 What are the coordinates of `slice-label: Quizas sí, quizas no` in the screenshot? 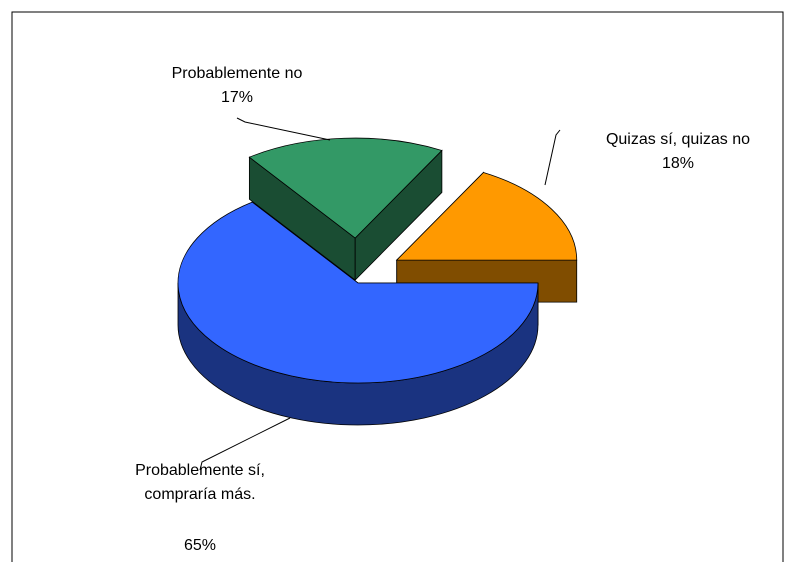 It's located at (678, 139).